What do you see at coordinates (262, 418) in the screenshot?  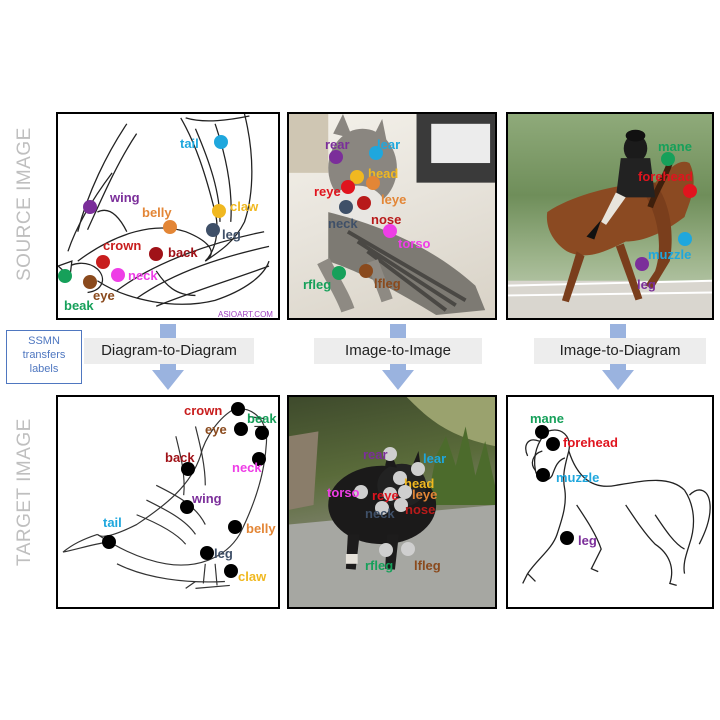 I see `target-bird-label-beak: beak` at bounding box center [262, 418].